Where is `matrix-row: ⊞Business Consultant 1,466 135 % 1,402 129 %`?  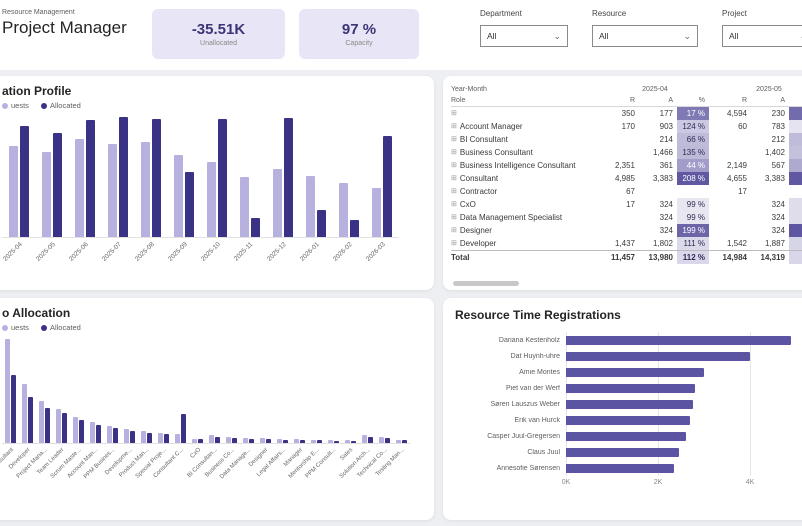
matrix-row: ⊞Business Consultant 1,466 135 % 1,402 129 % is located at coordinates (626, 152).